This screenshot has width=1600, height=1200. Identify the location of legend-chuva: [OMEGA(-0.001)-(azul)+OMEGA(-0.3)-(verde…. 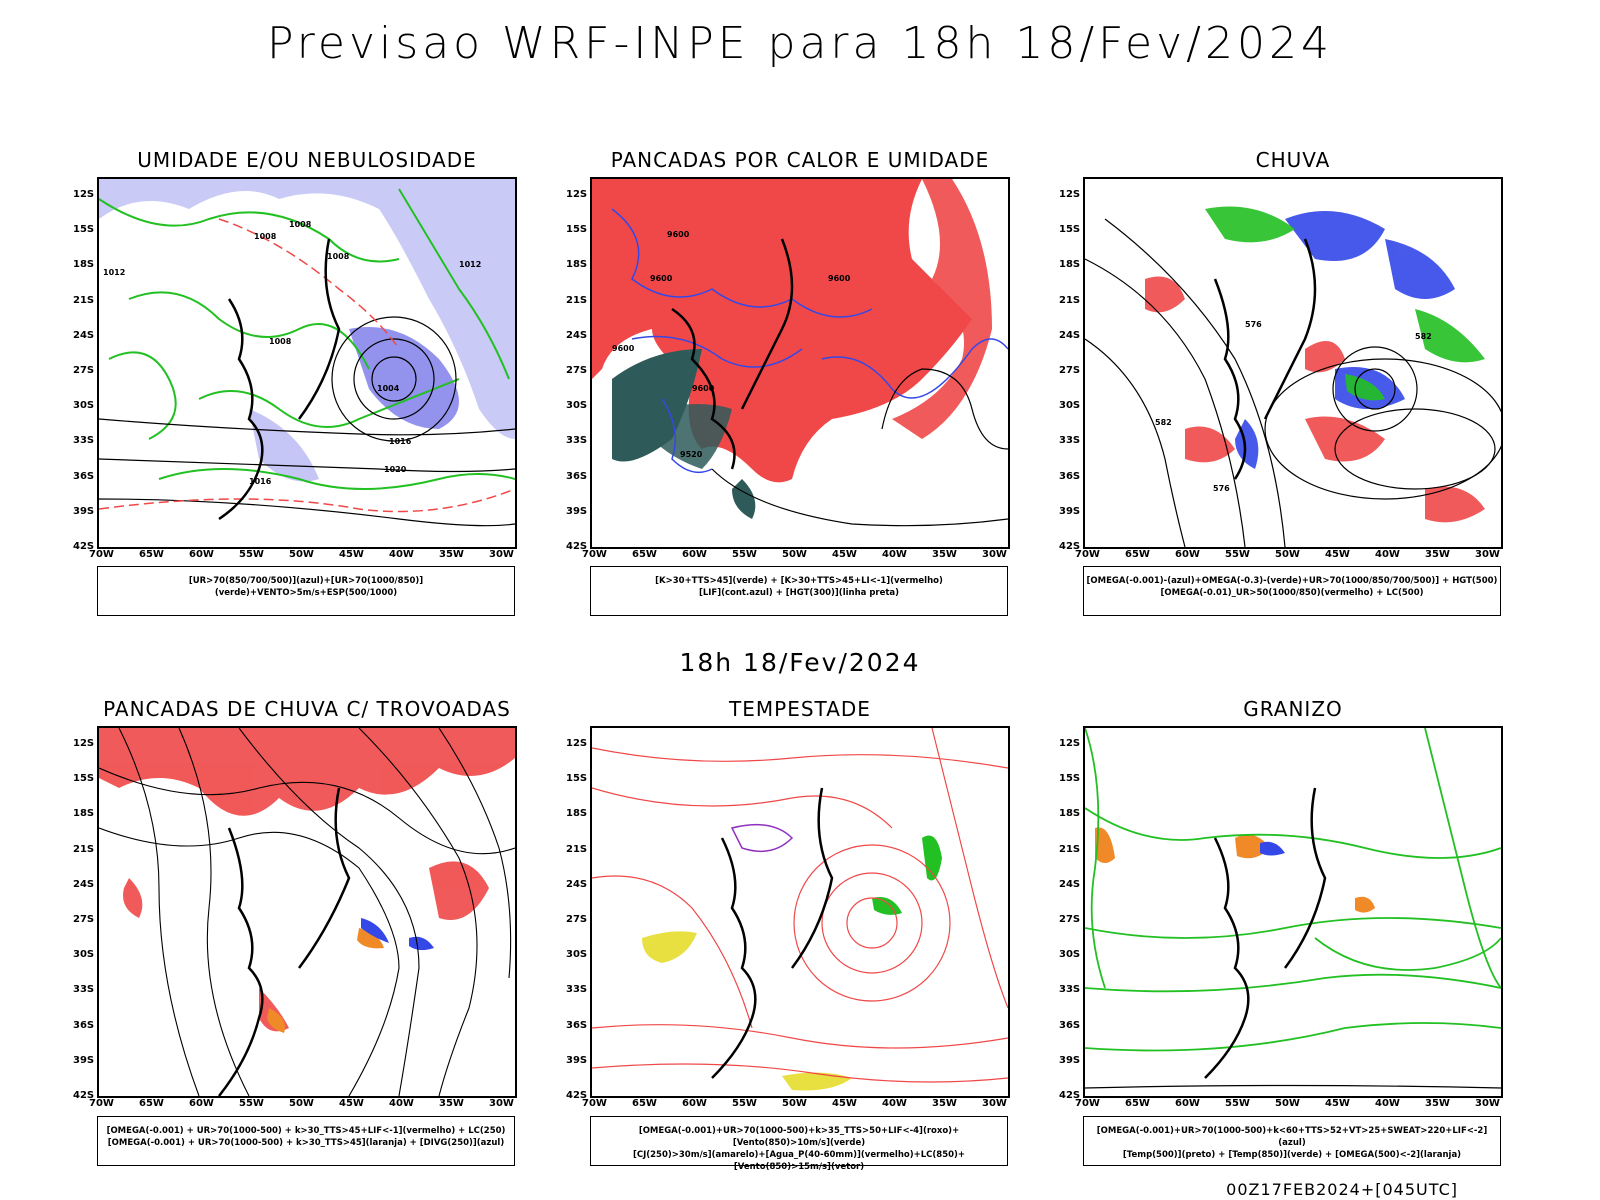
(1292, 591).